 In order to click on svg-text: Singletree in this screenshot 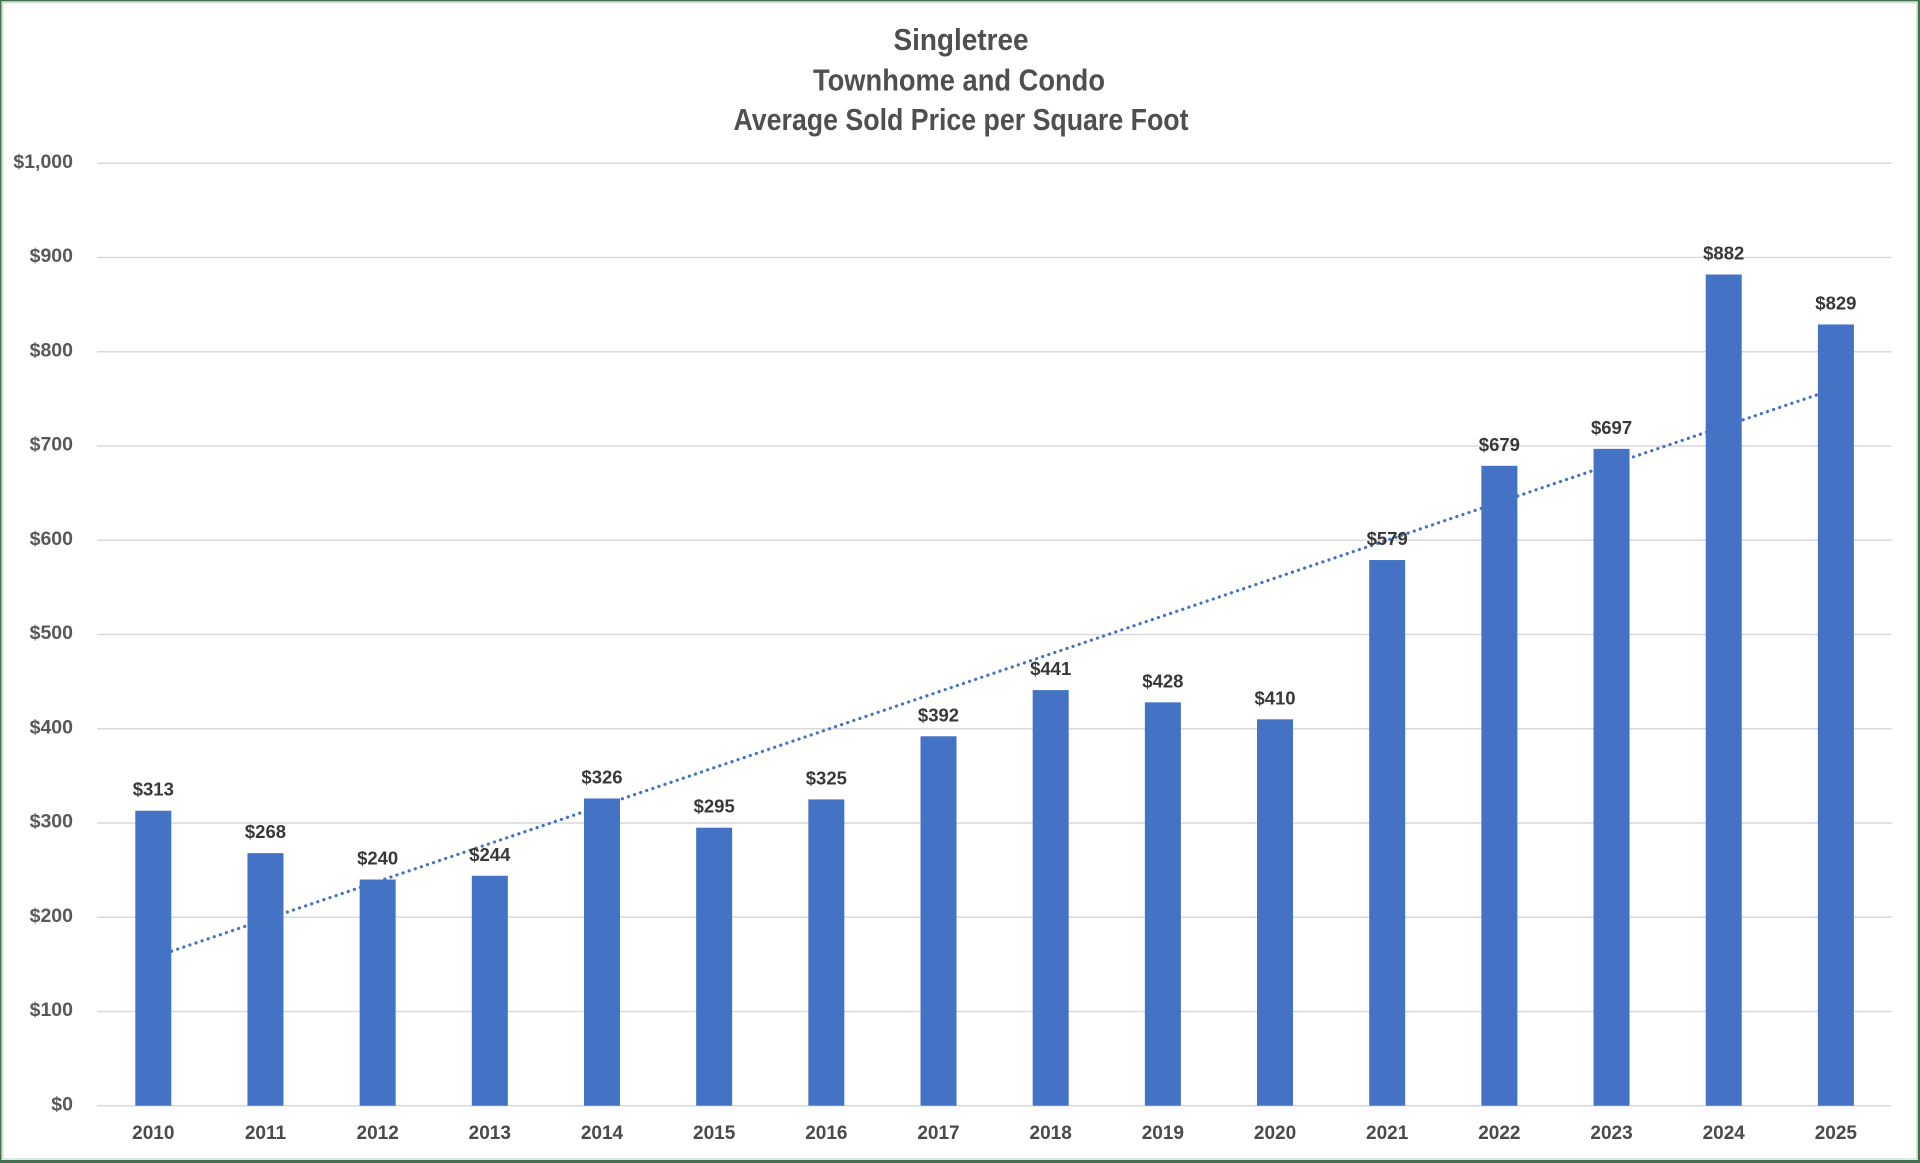, I will do `click(961, 39)`.